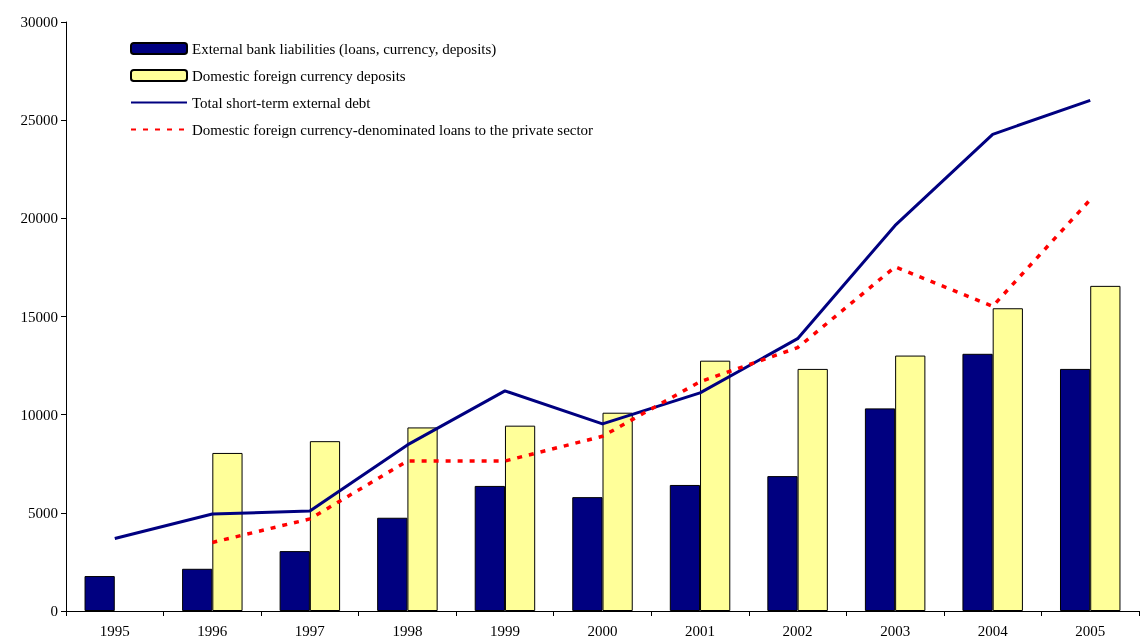 The image size is (1140, 643). What do you see at coordinates (54, 611) in the screenshot?
I see `y-tick-label: 0` at bounding box center [54, 611].